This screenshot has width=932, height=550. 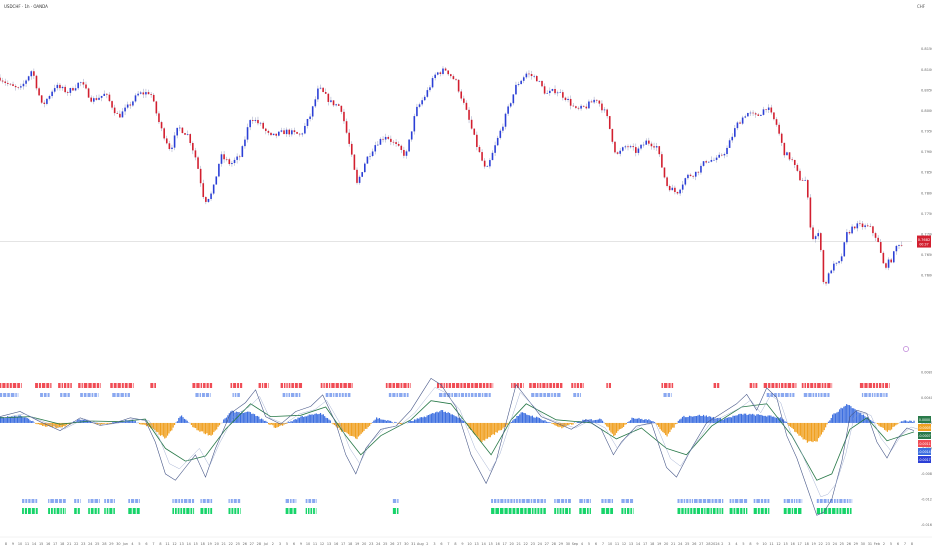 I want to click on time-tick-label: 28, so click(x=259, y=544).